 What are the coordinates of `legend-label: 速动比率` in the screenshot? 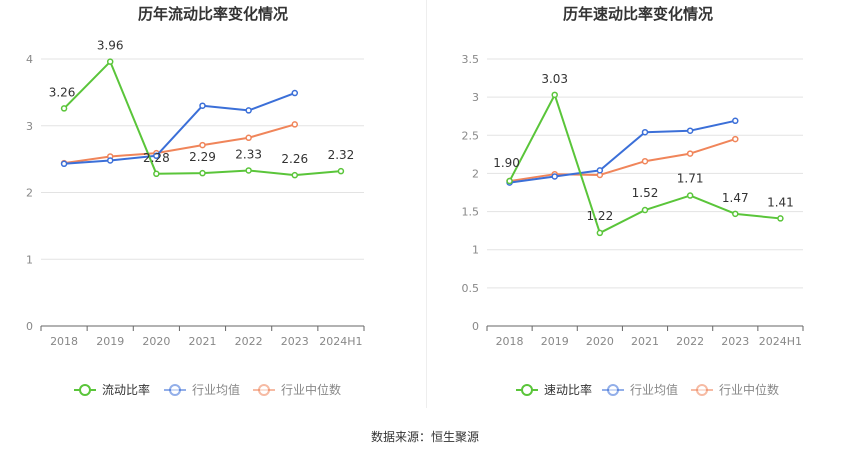 It's located at (568, 389).